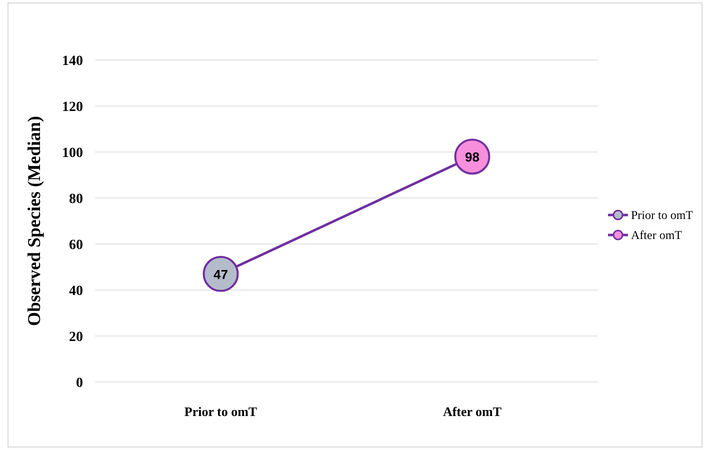 The height and width of the screenshot is (450, 710). What do you see at coordinates (72, 153) in the screenshot?
I see `y-tick-label: 100` at bounding box center [72, 153].